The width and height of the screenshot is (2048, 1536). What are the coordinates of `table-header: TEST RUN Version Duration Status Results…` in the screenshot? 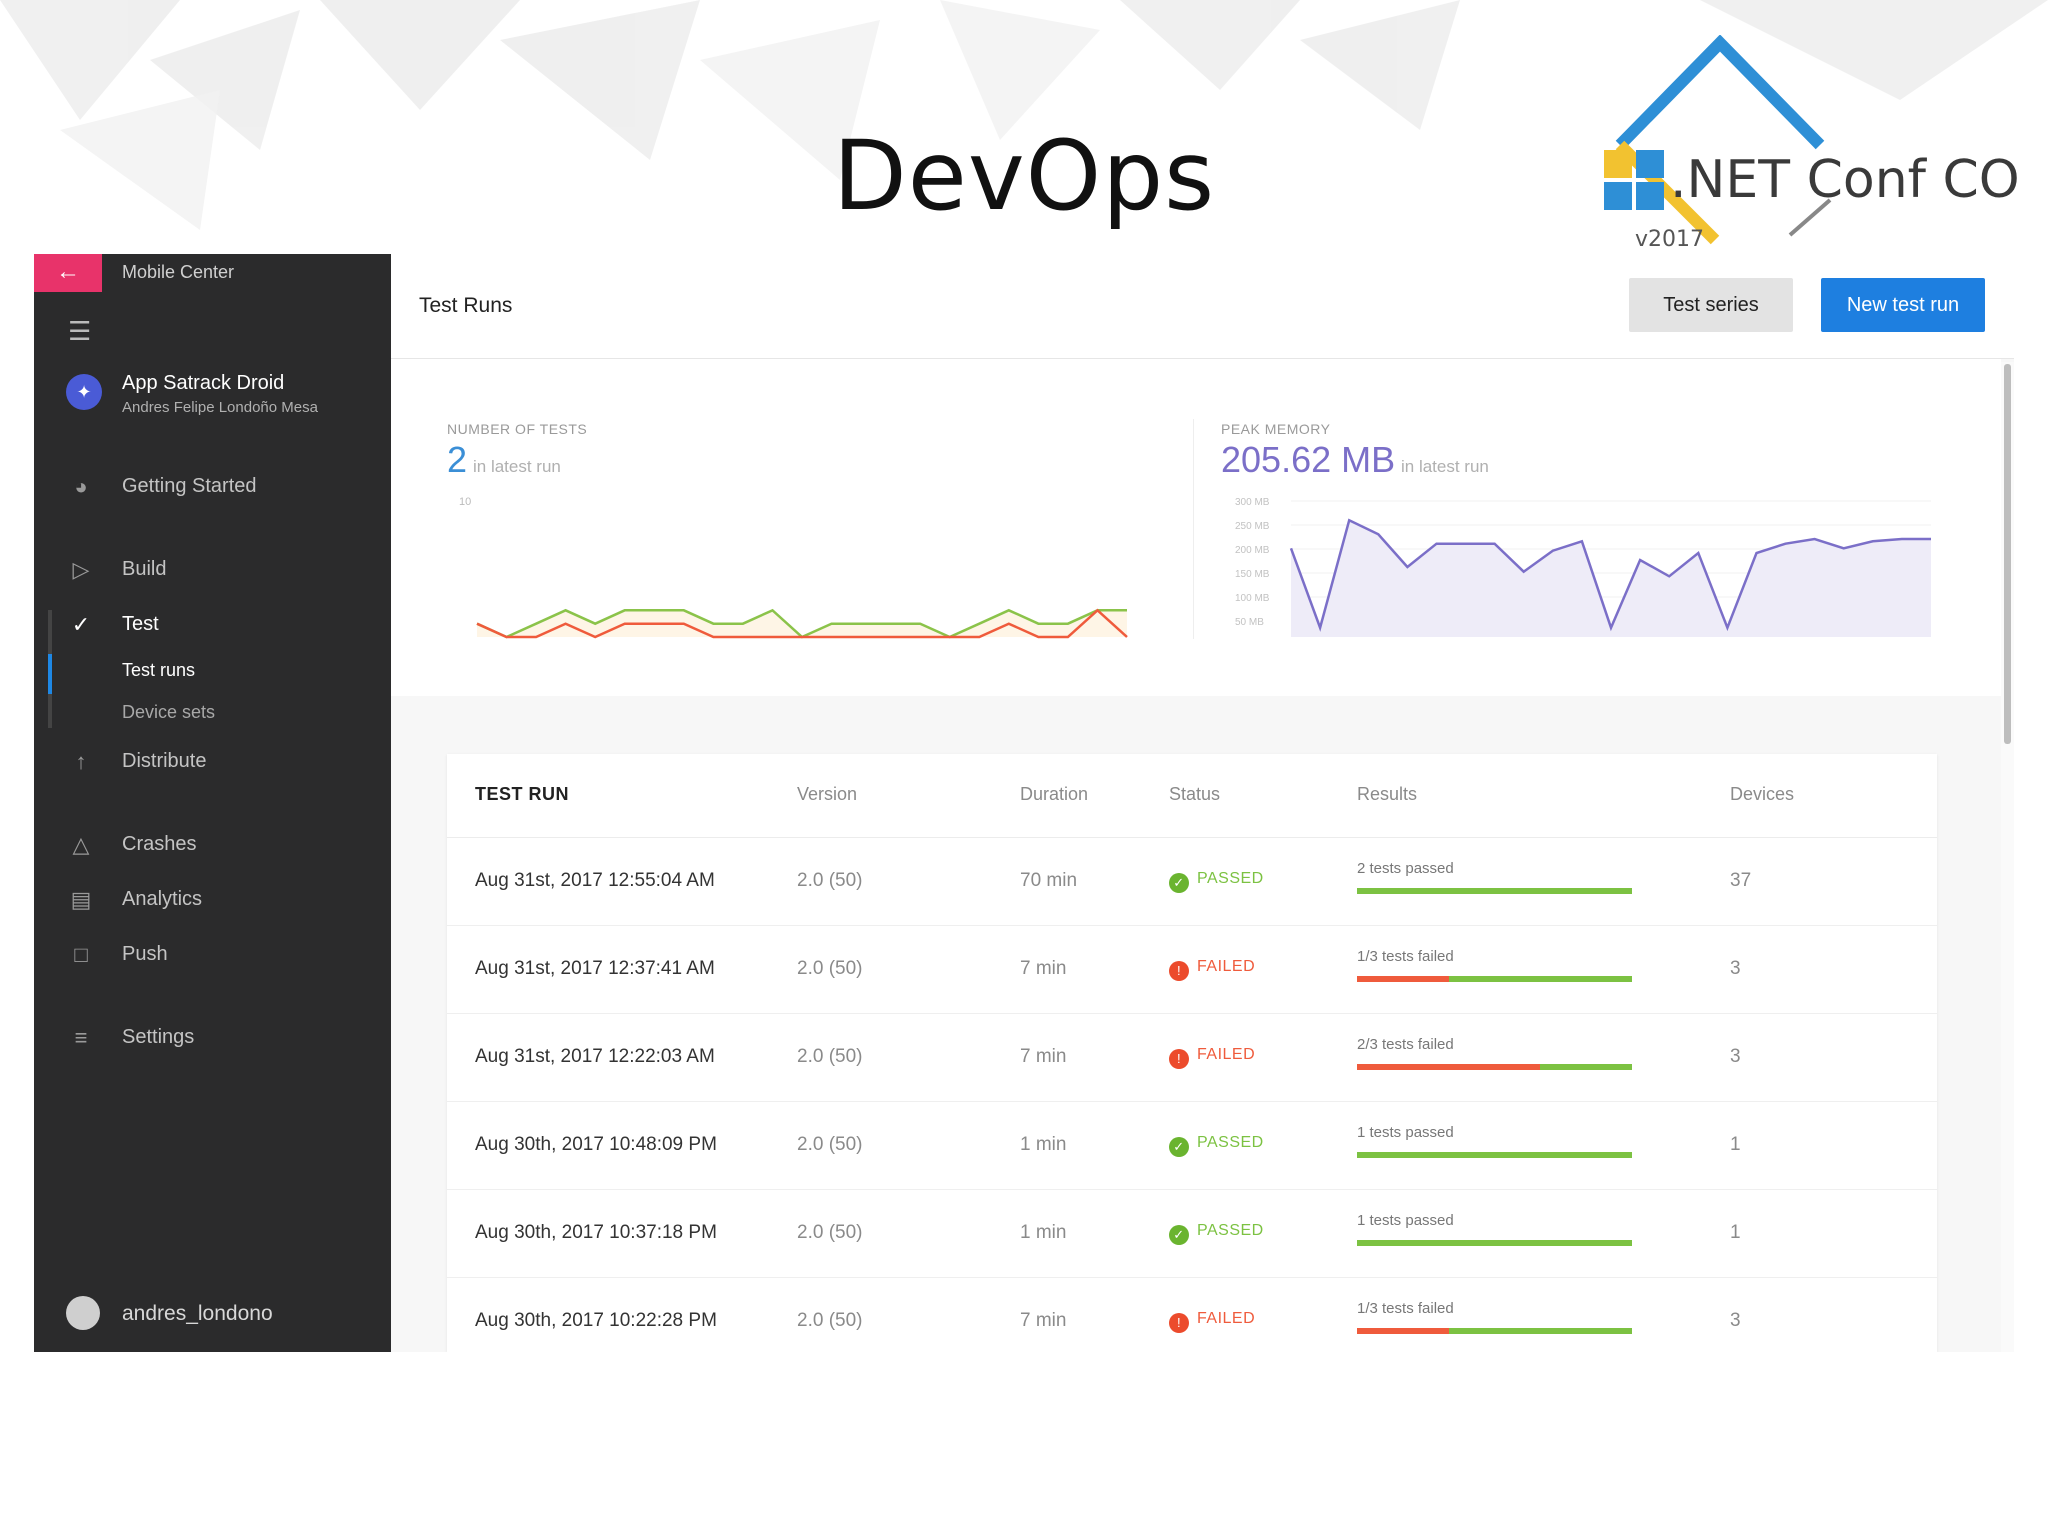 It's located at (1192, 796).